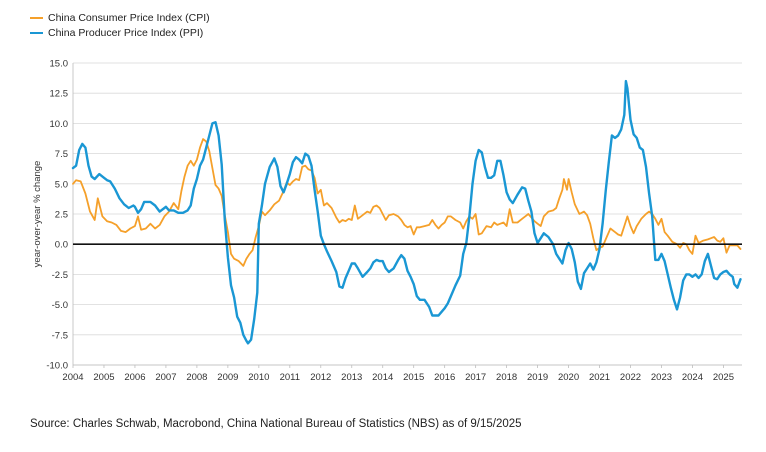 This screenshot has height=452, width=766. Describe the element at coordinates (382, 377) in the screenshot. I see `x-tick-label: 2014` at that location.